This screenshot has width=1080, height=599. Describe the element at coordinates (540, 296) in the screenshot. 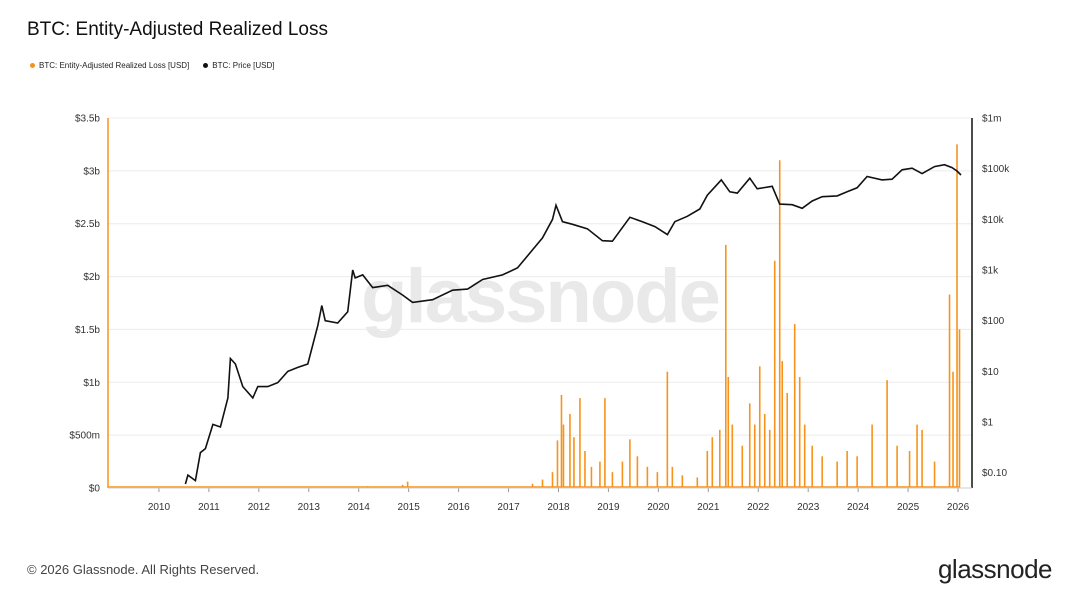

I see `watermark-text: glassnode` at that location.